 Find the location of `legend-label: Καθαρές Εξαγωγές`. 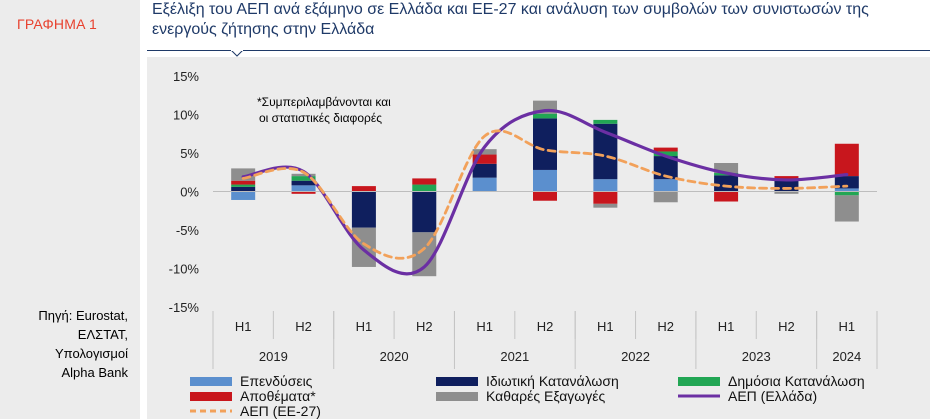

legend-label: Καθαρές Εξαγωγές is located at coordinates (546, 396).